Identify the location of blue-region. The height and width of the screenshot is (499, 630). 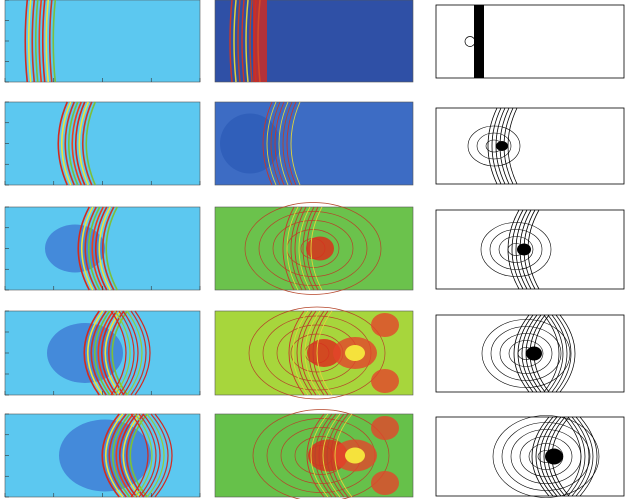
(250, 143).